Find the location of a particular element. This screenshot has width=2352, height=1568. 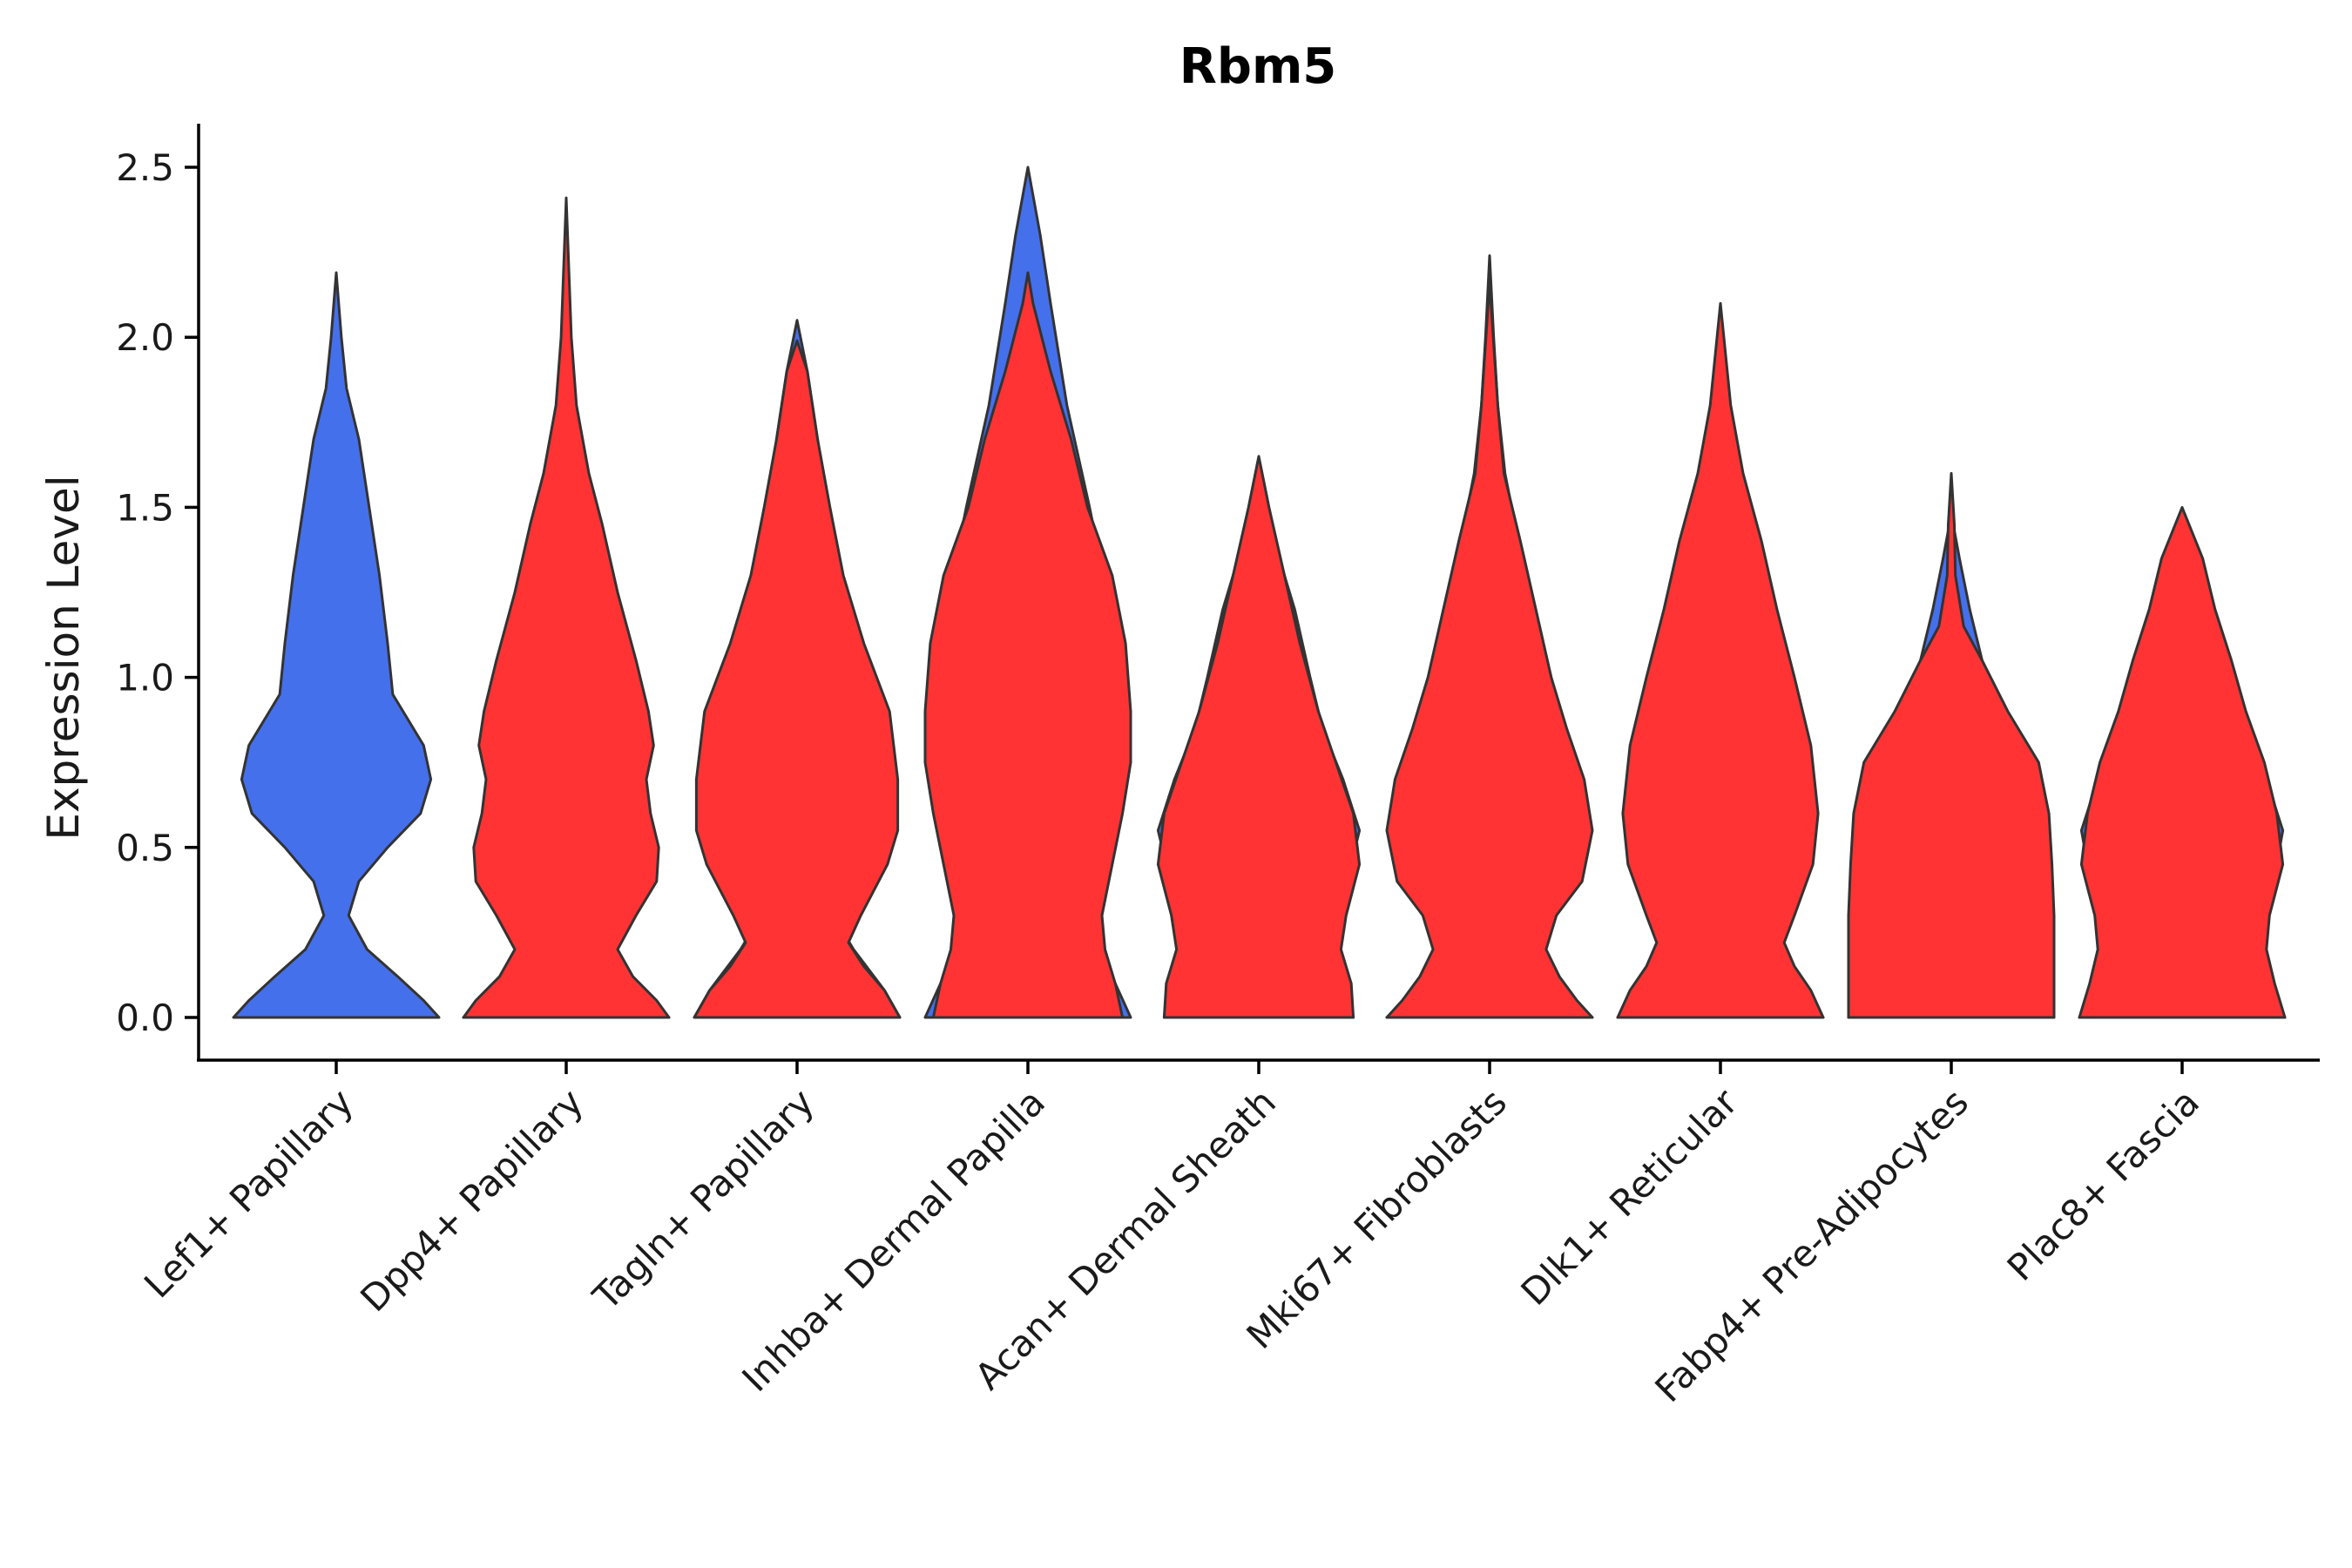

y-tick-label: 0.5 is located at coordinates (145, 848).